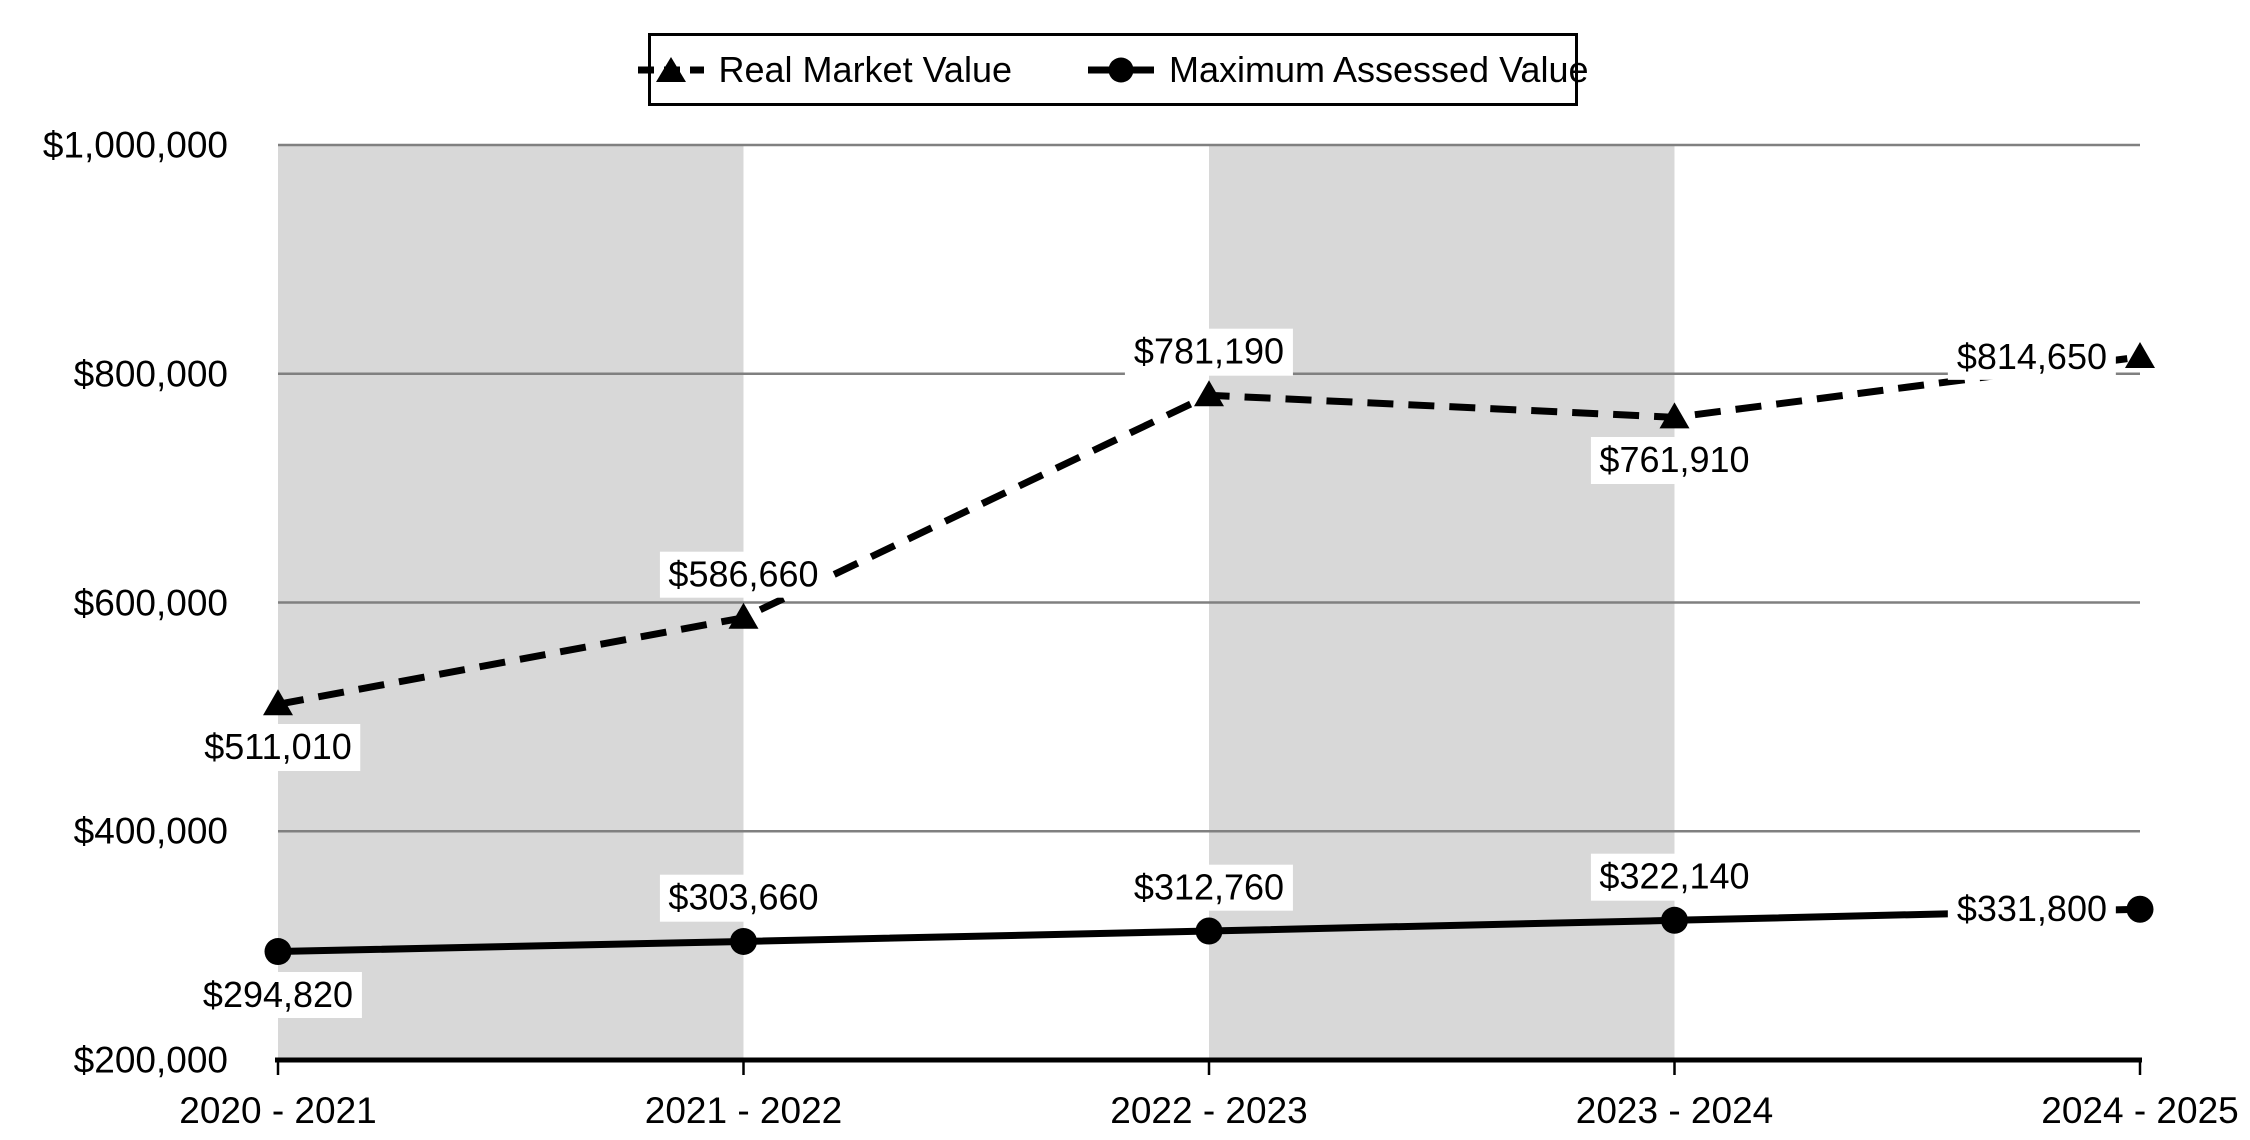 This screenshot has height=1140, width=2250. I want to click on legend-label-real-market-value: Real Market Value, so click(865, 69).